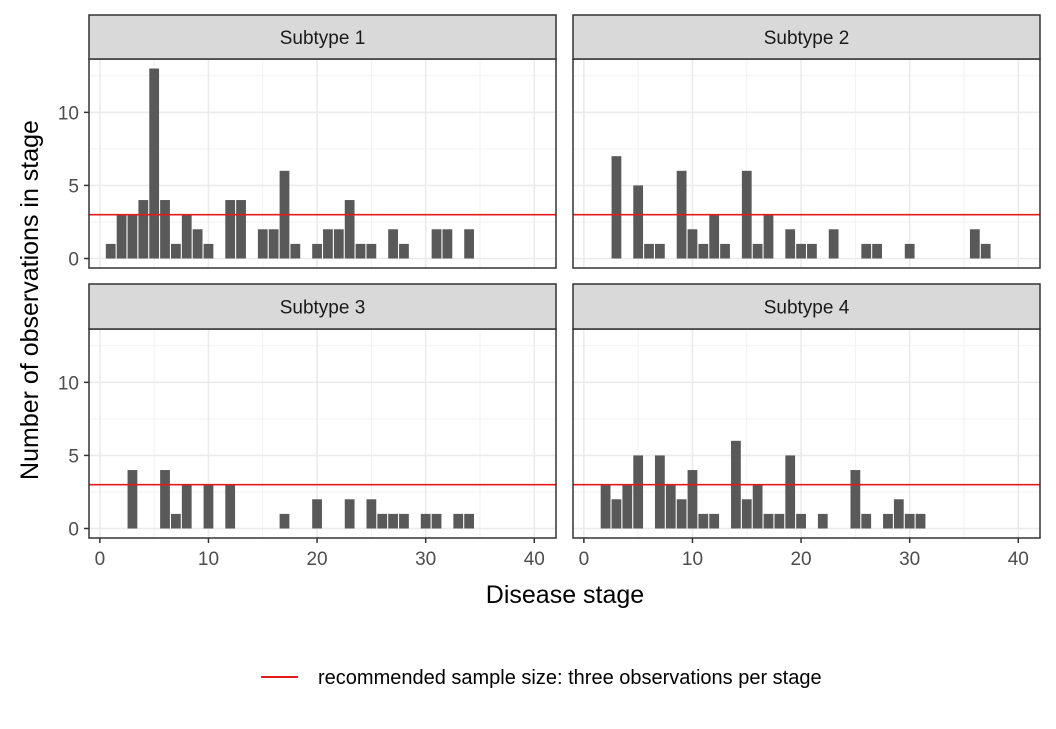 The height and width of the screenshot is (729, 1056). What do you see at coordinates (806, 163) in the screenshot?
I see `panel-2-background` at bounding box center [806, 163].